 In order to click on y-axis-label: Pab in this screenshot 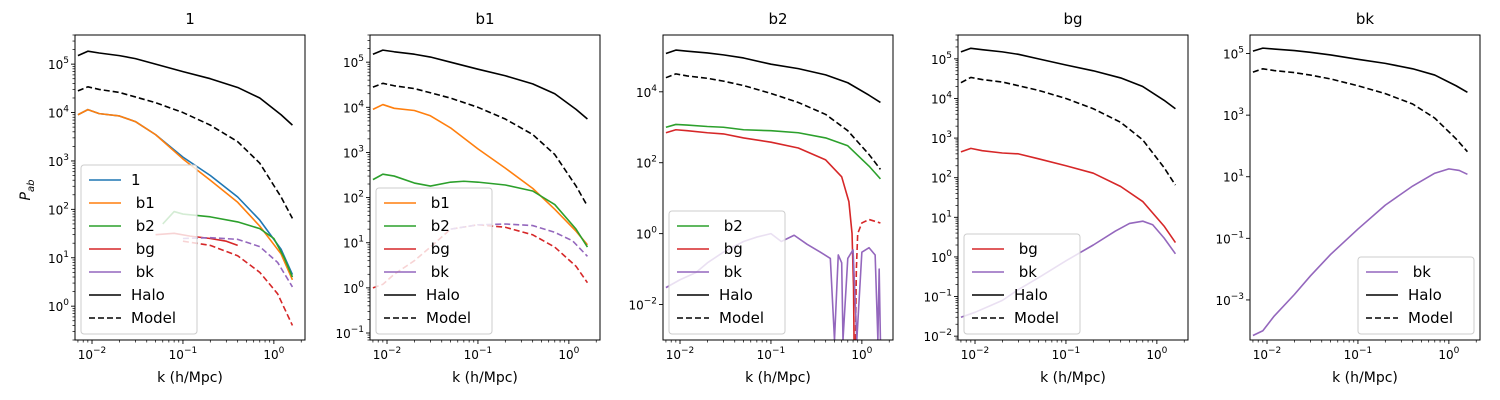, I will do `click(27, 190)`.